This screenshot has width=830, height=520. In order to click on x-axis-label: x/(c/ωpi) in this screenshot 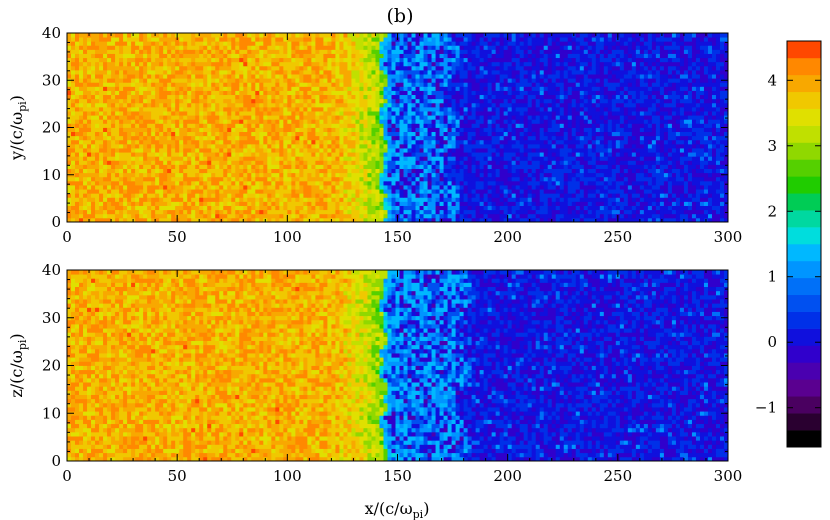, I will do `click(397, 509)`.